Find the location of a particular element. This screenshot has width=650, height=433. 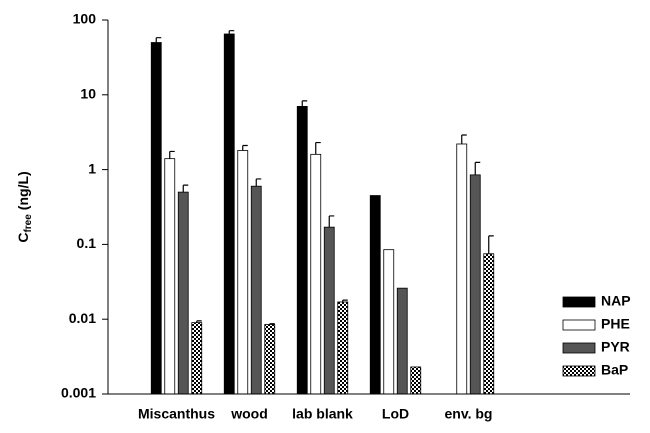

y-tick-label: 100 is located at coordinates (85, 19).